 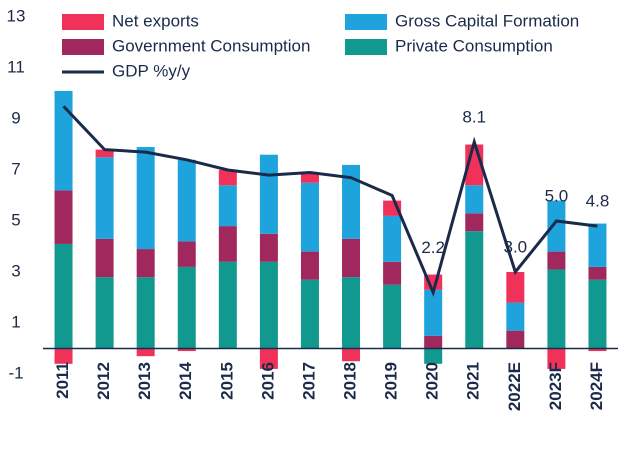 I want to click on y-tick-label: 11, so click(x=16, y=66).